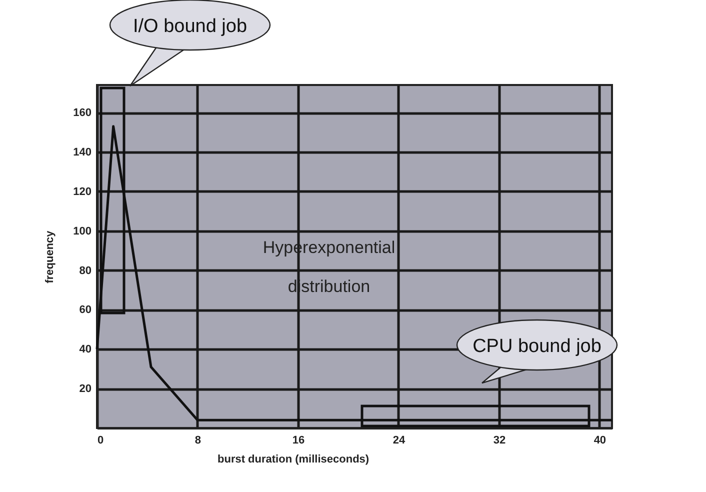 This screenshot has width=706, height=492. I want to click on y-tick-label: 60, so click(85, 310).